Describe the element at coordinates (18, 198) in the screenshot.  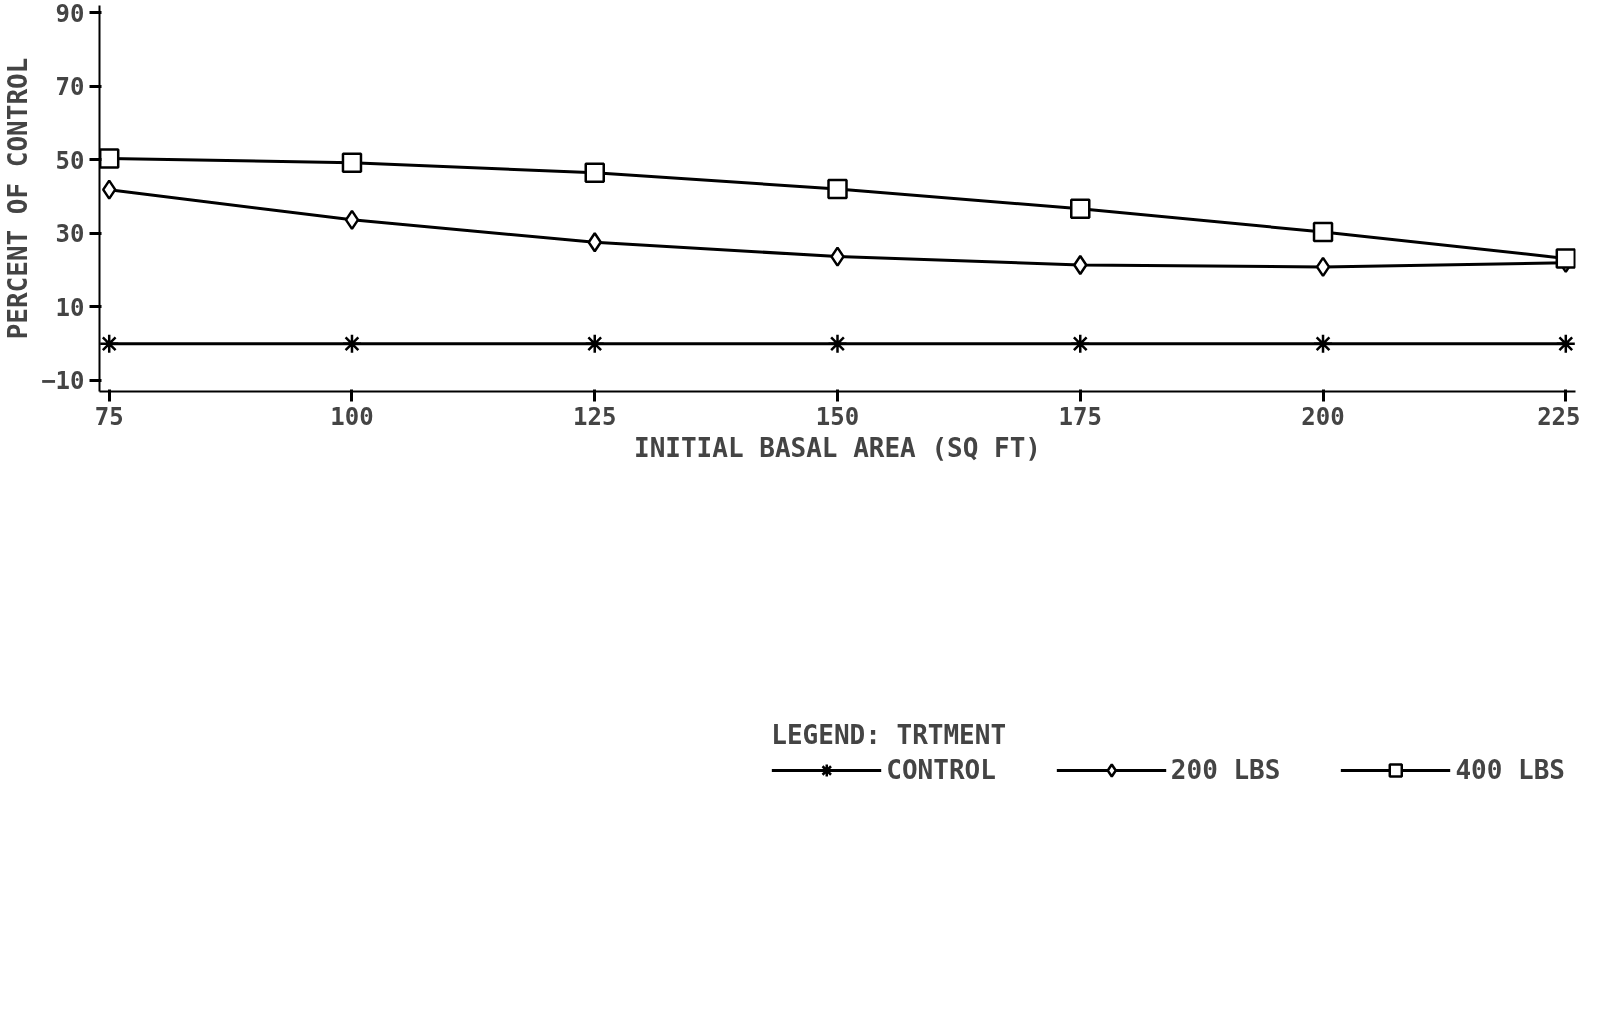
I see `y-axis-title: PERCENT OF CONTROL` at that location.